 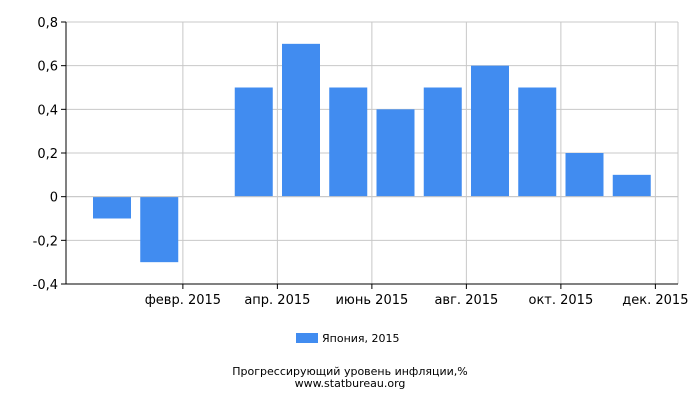 What do you see at coordinates (561, 300) in the screenshot?
I see `x-tick-label: окт. 2015` at bounding box center [561, 300].